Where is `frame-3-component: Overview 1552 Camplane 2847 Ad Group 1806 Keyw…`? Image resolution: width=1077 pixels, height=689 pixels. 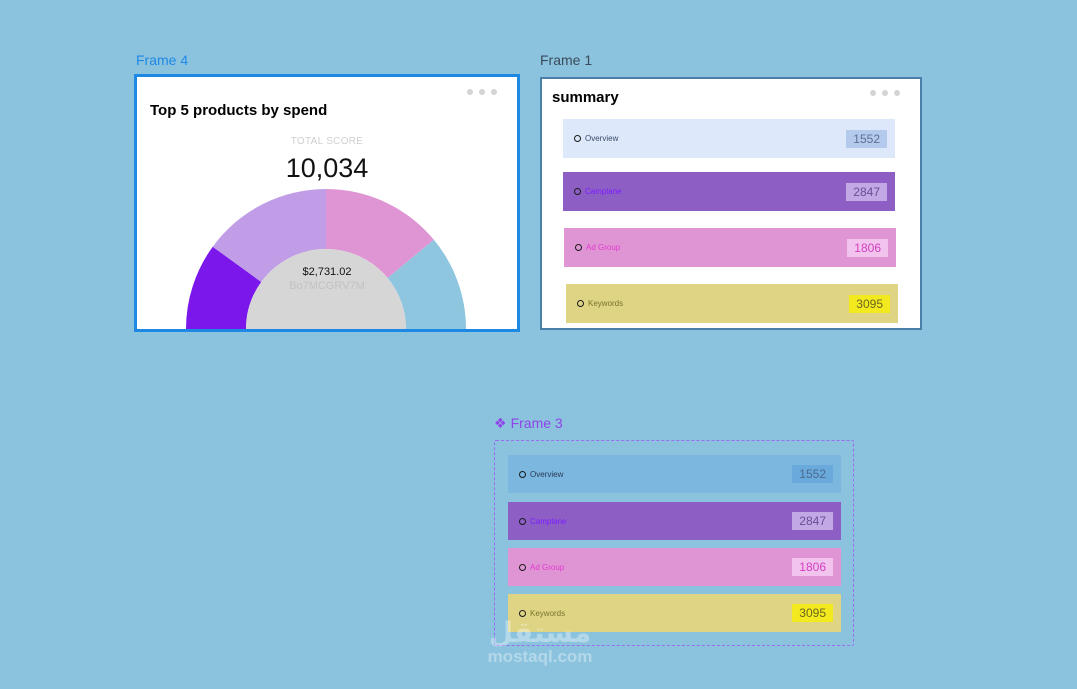
frame-3-component: Overview 1552 Camplane 2847 Ad Group 1806 Keyw… is located at coordinates (674, 543).